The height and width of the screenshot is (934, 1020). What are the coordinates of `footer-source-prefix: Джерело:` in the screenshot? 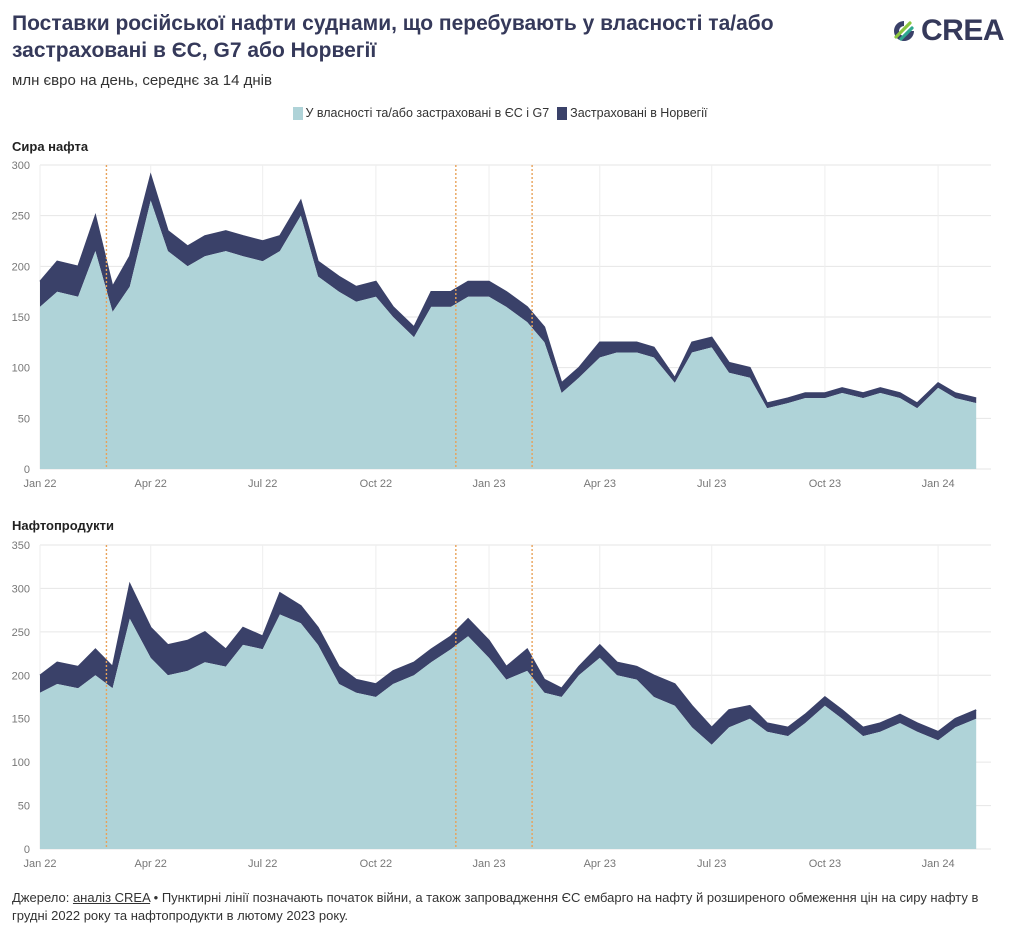 It's located at (42, 897).